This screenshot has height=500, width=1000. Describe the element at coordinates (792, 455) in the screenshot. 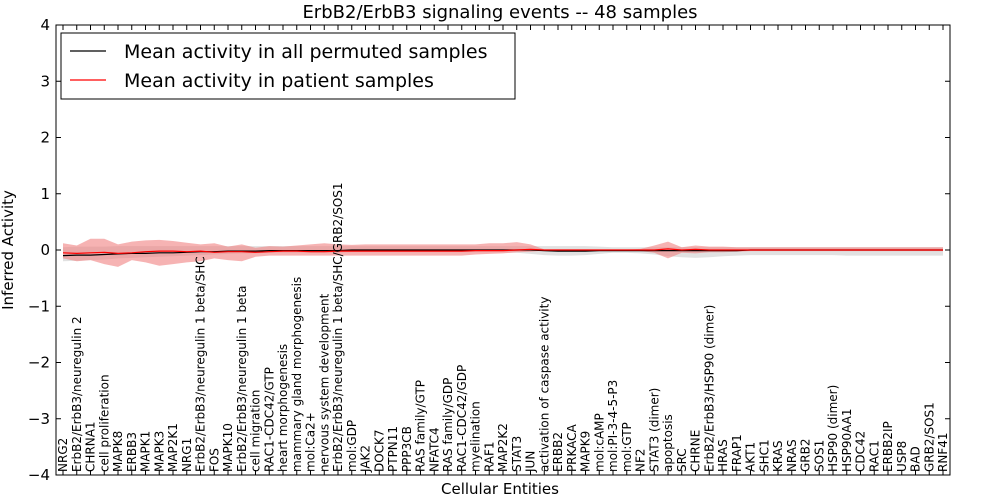

I see `x-tick-label: NRAS` at that location.